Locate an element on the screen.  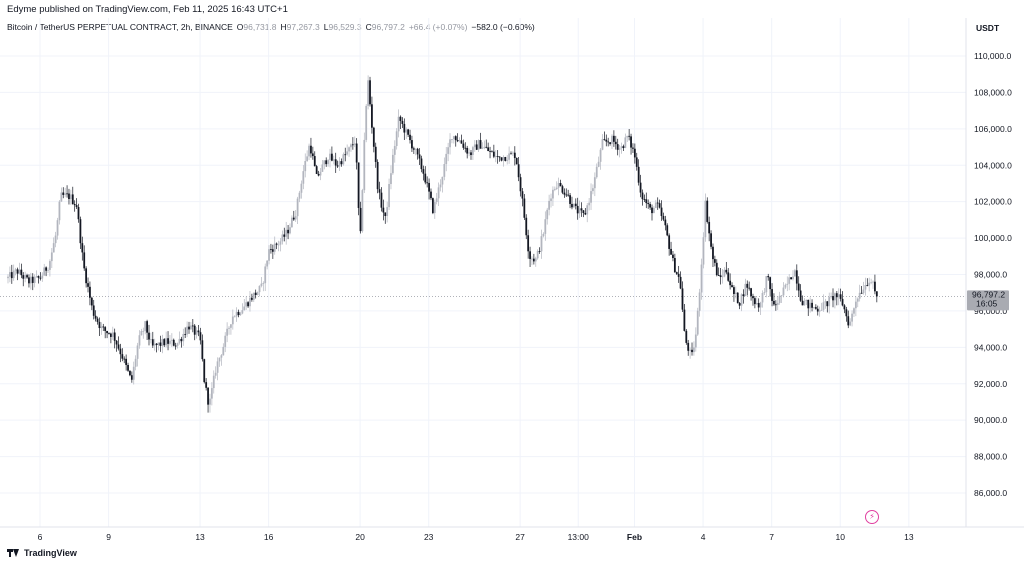
time-tick-label: 9 is located at coordinates (108, 537).